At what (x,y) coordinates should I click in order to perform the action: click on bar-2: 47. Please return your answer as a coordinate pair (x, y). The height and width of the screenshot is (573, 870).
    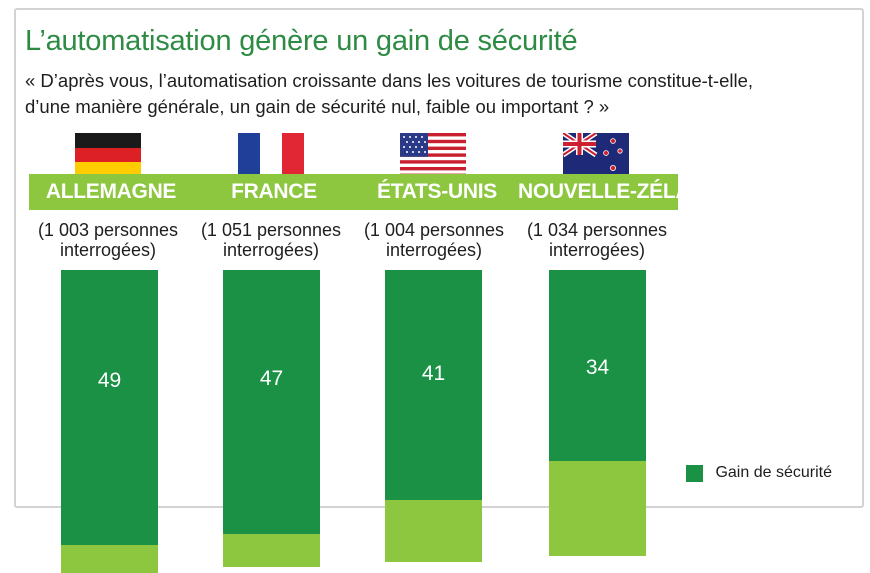
    Looking at the image, I should click on (271, 419).